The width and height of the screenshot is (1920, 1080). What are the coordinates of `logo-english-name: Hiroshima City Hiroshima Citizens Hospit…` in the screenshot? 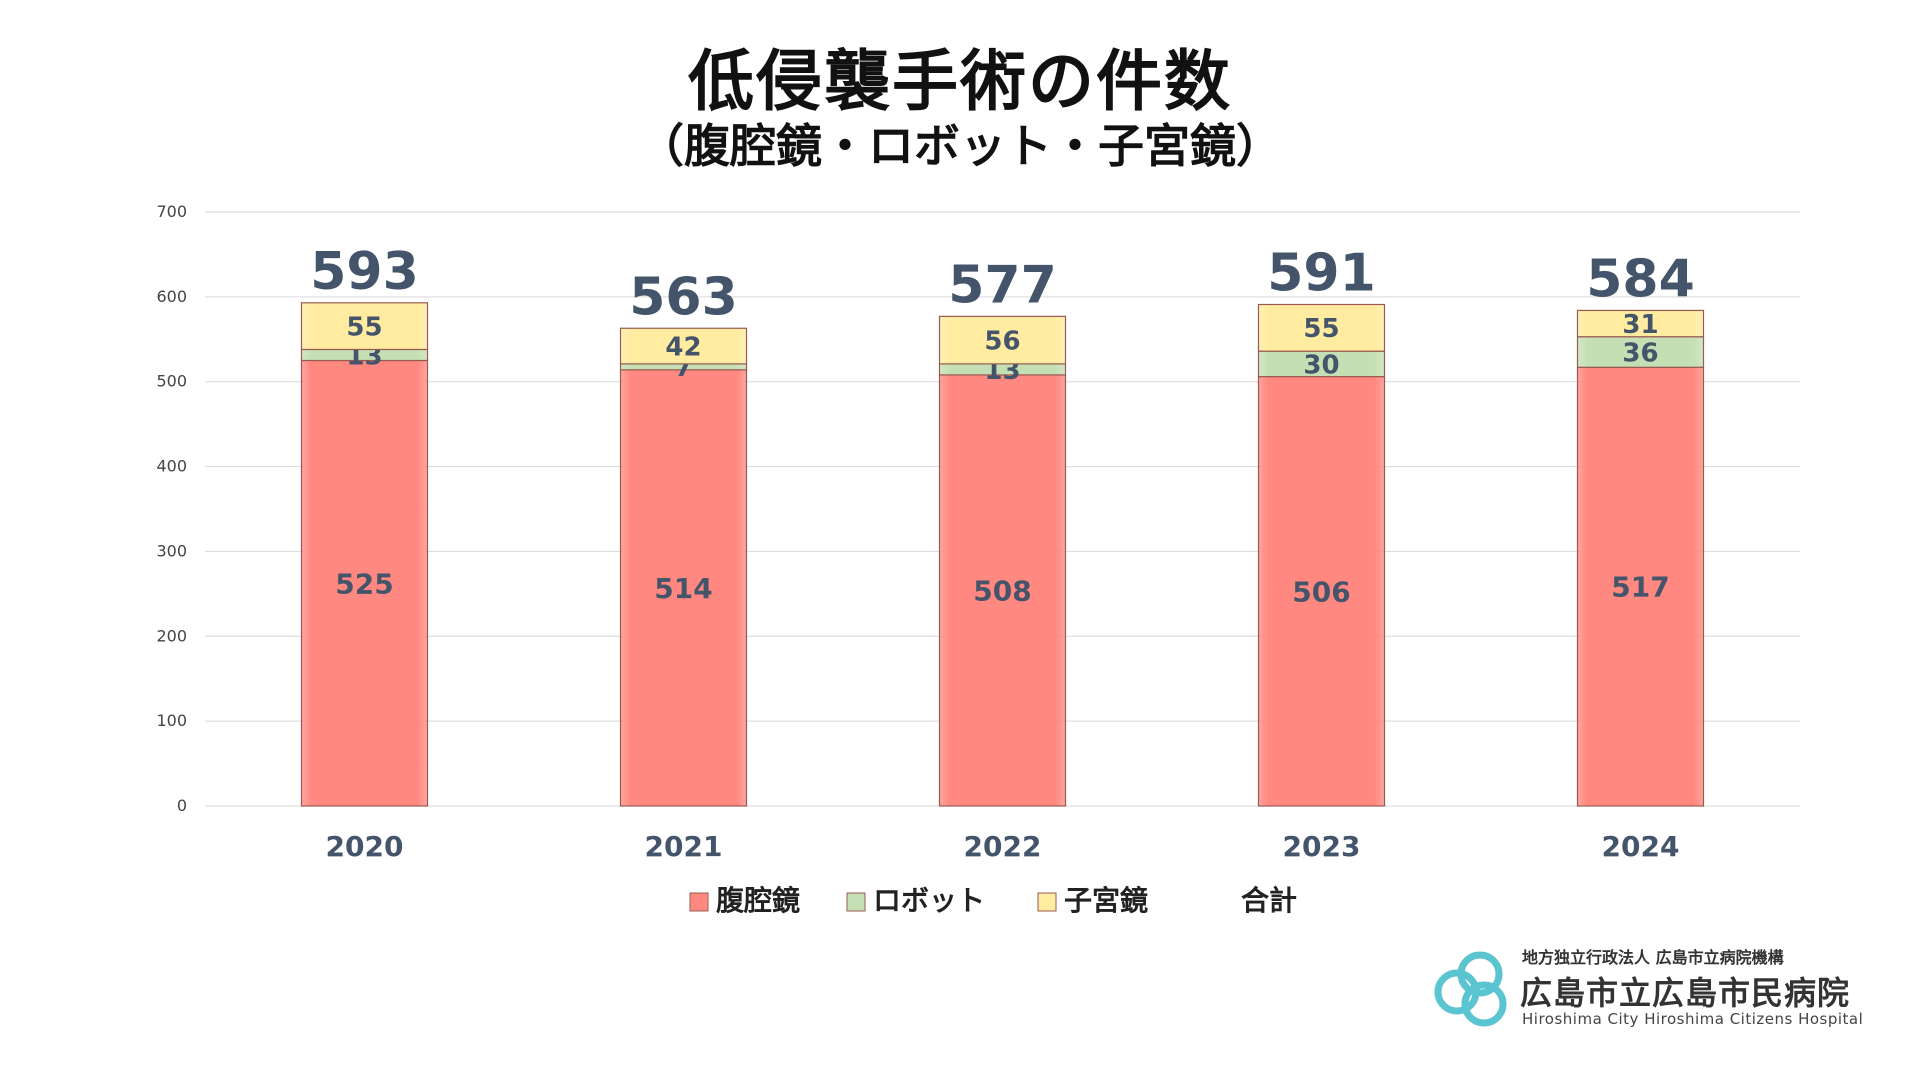 It's located at (1693, 1019).